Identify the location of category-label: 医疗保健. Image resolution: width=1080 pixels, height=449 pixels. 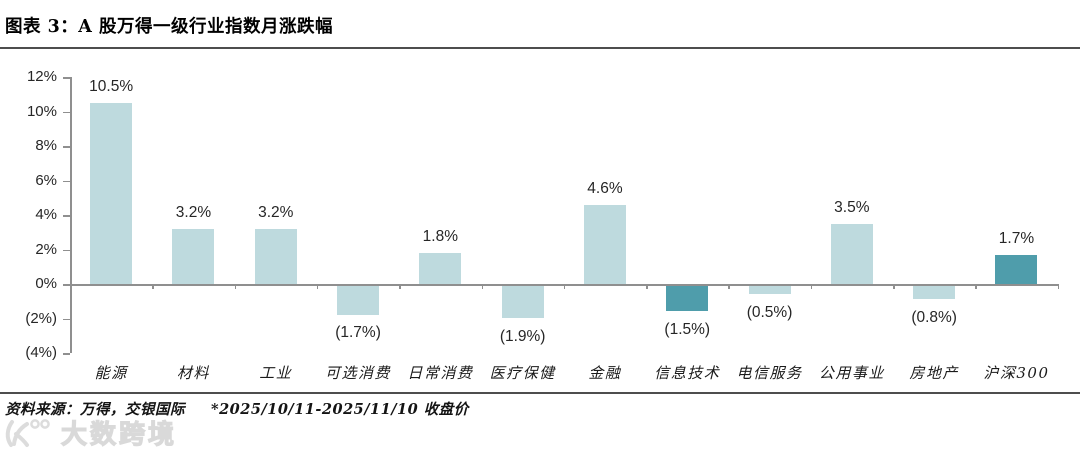
(522, 373).